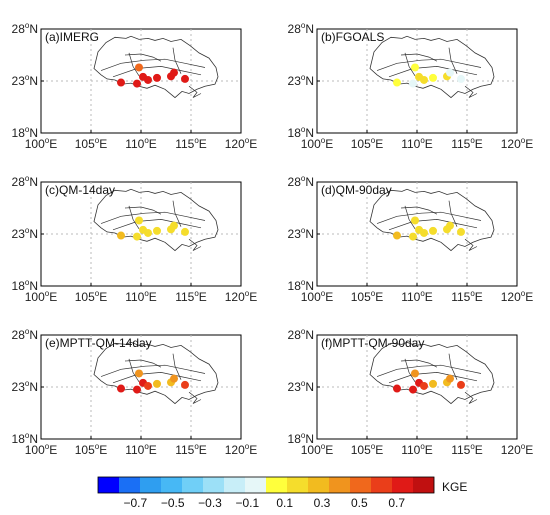 This screenshot has height=515, width=550. I want to click on colorbar-tick-label: 0.1, so click(284, 503).